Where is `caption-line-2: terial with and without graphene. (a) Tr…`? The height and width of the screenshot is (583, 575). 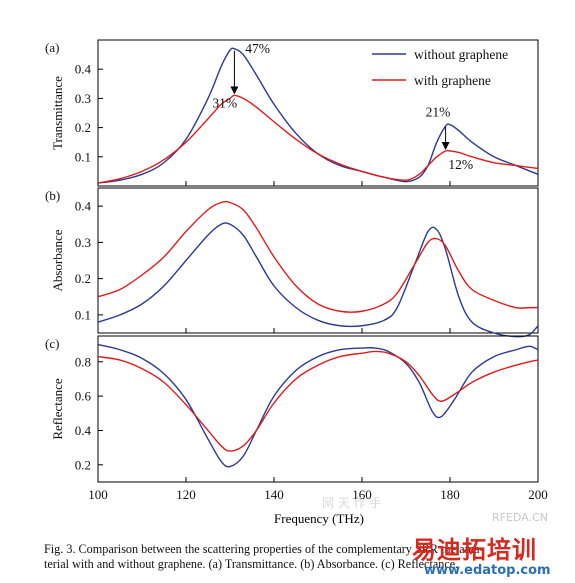
caption-line-2: terial with and without graphene. (a) Tr… is located at coordinates (251, 564).